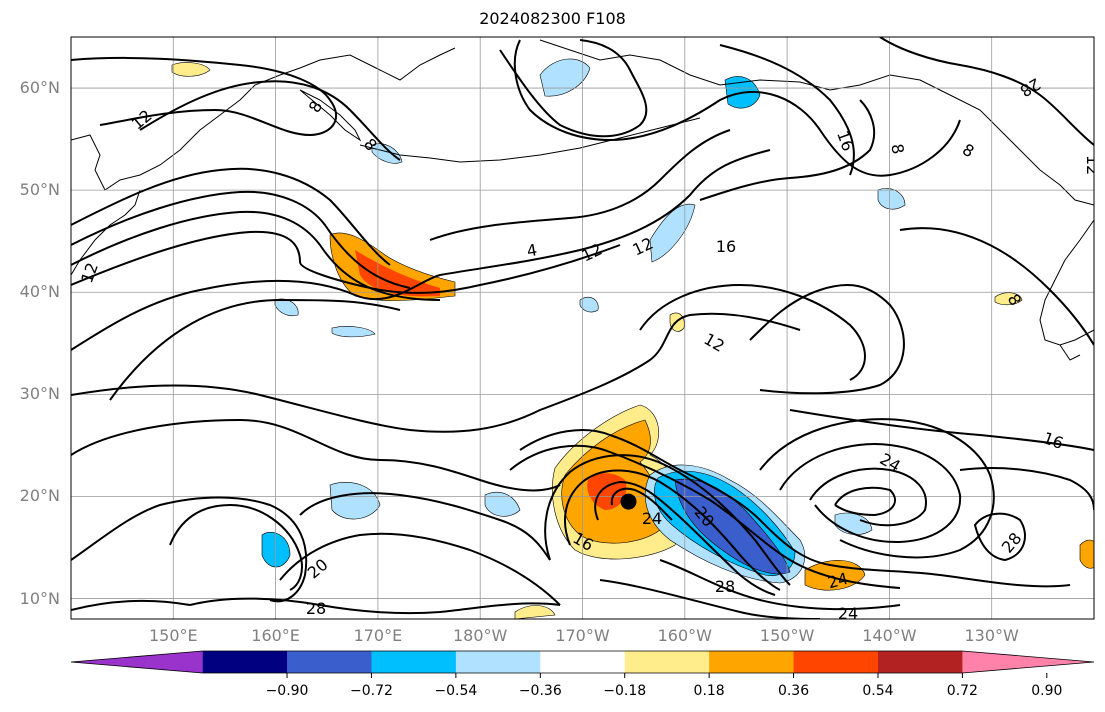 The width and height of the screenshot is (1105, 712). Describe the element at coordinates (39, 88) in the screenshot. I see `latitude-tick-label: 60°N` at that location.